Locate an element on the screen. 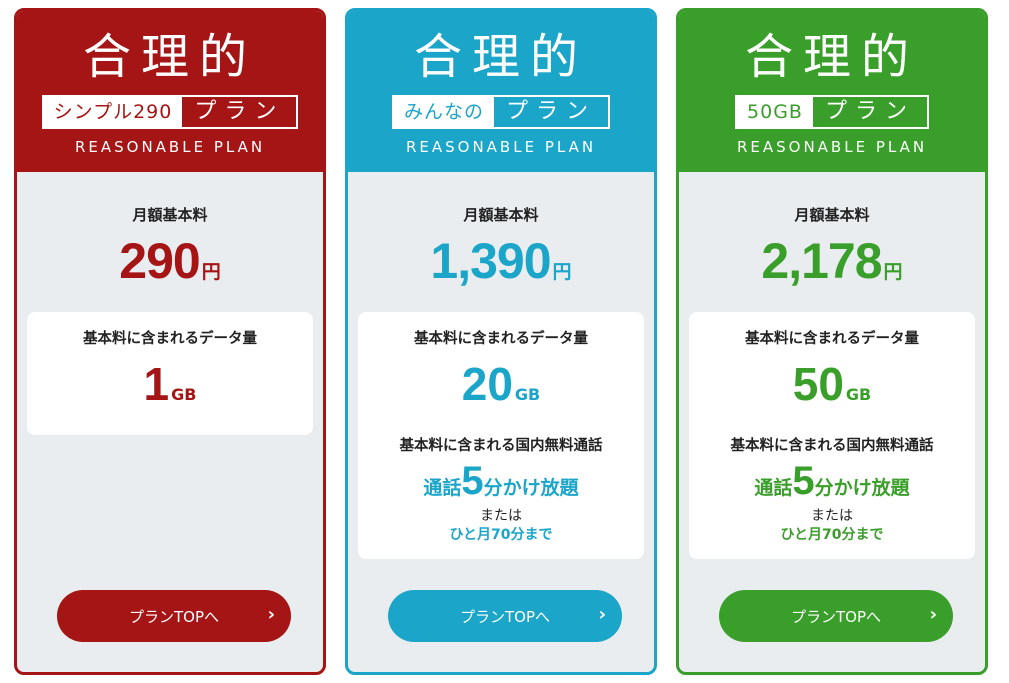  monthly-price: 2,178 円 is located at coordinates (832, 267).